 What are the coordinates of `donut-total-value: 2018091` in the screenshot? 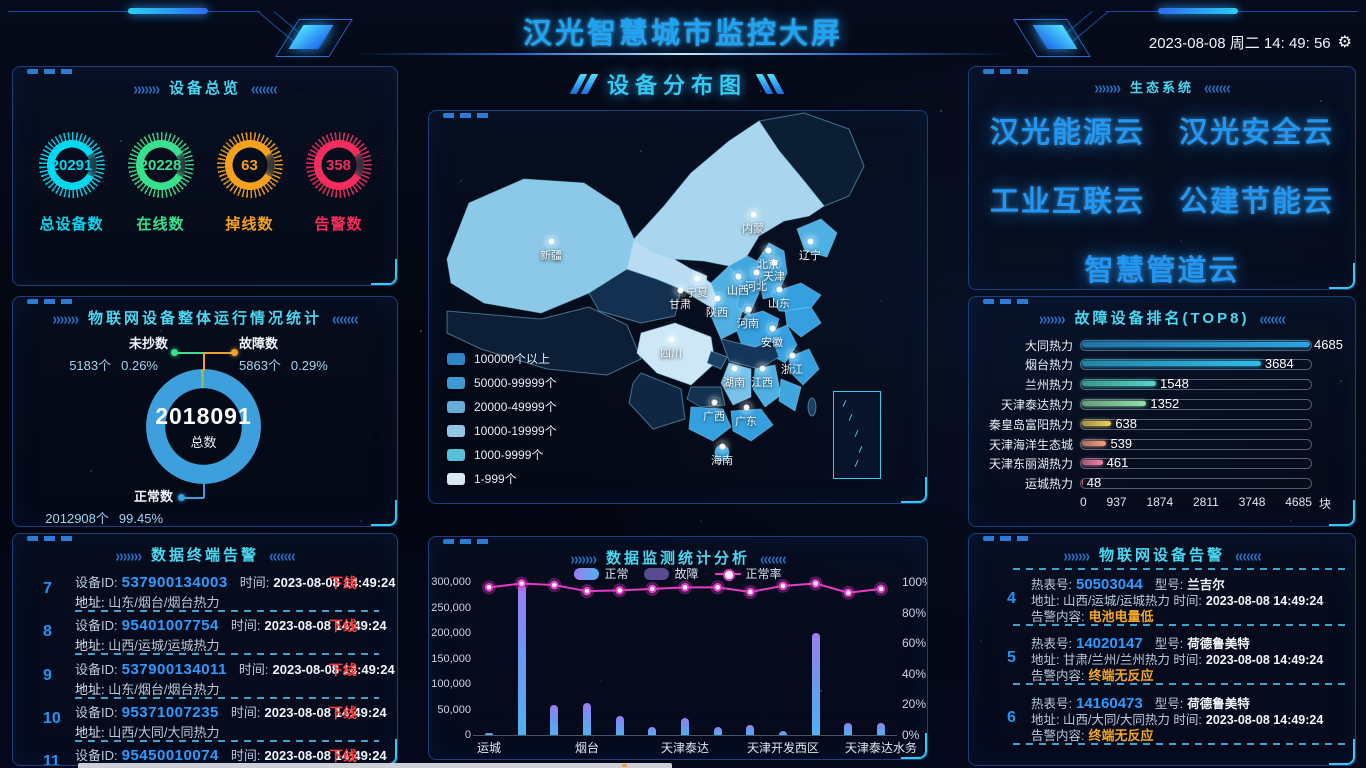 It's located at (203, 415).